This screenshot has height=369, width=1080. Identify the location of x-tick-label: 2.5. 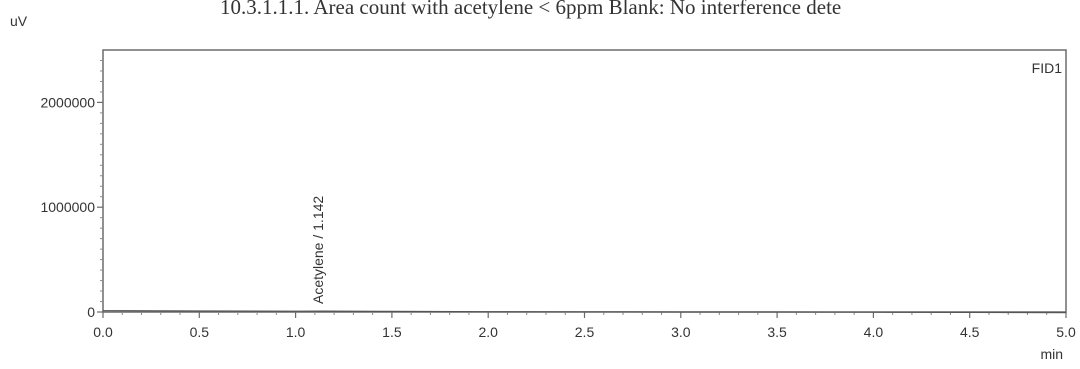
(585, 332).